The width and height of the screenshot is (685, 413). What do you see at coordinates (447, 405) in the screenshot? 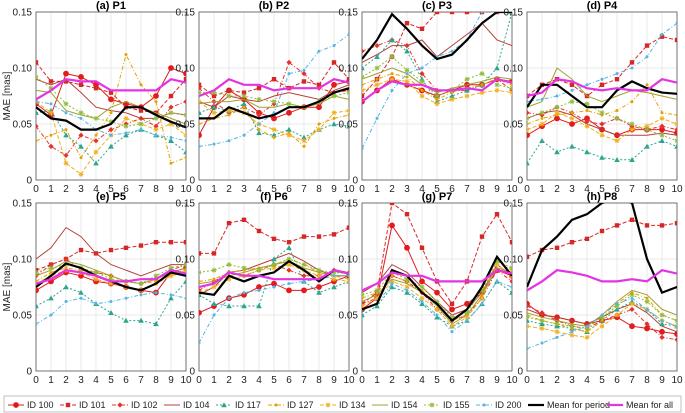
I see `legend-item-id-155: ID 155` at bounding box center [447, 405].